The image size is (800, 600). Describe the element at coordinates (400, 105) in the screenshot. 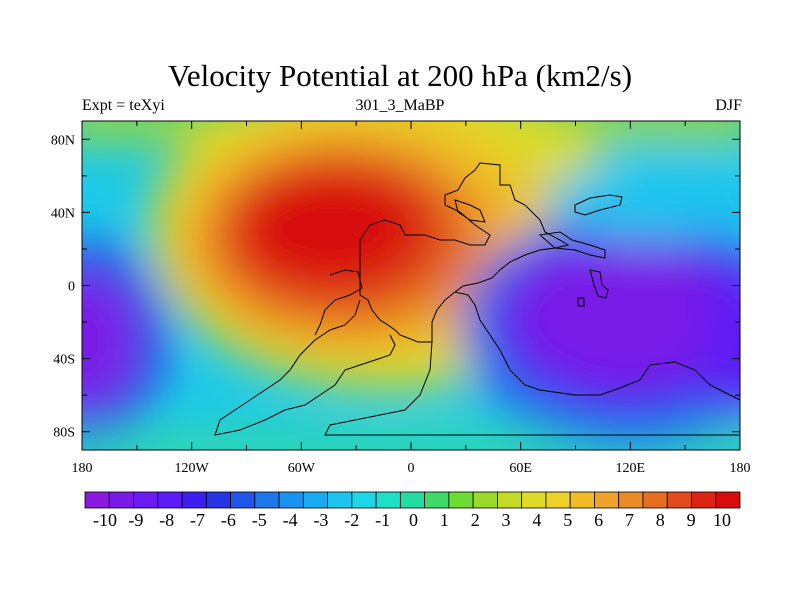

I see `center-string: 301_3_MaBP` at that location.